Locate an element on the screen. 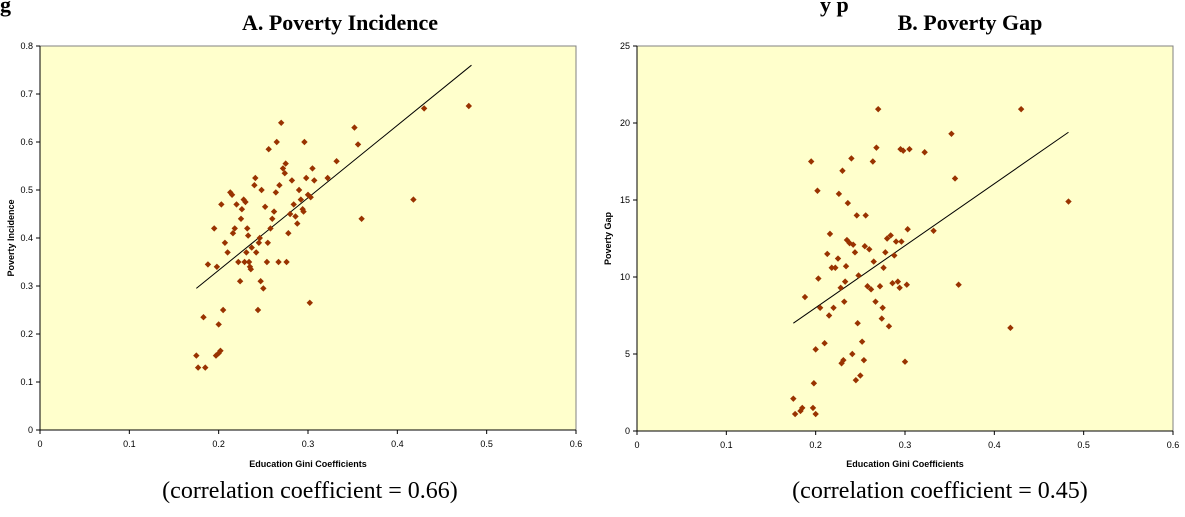 The width and height of the screenshot is (1185, 517). y-tick-label: 20 is located at coordinates (625, 123).